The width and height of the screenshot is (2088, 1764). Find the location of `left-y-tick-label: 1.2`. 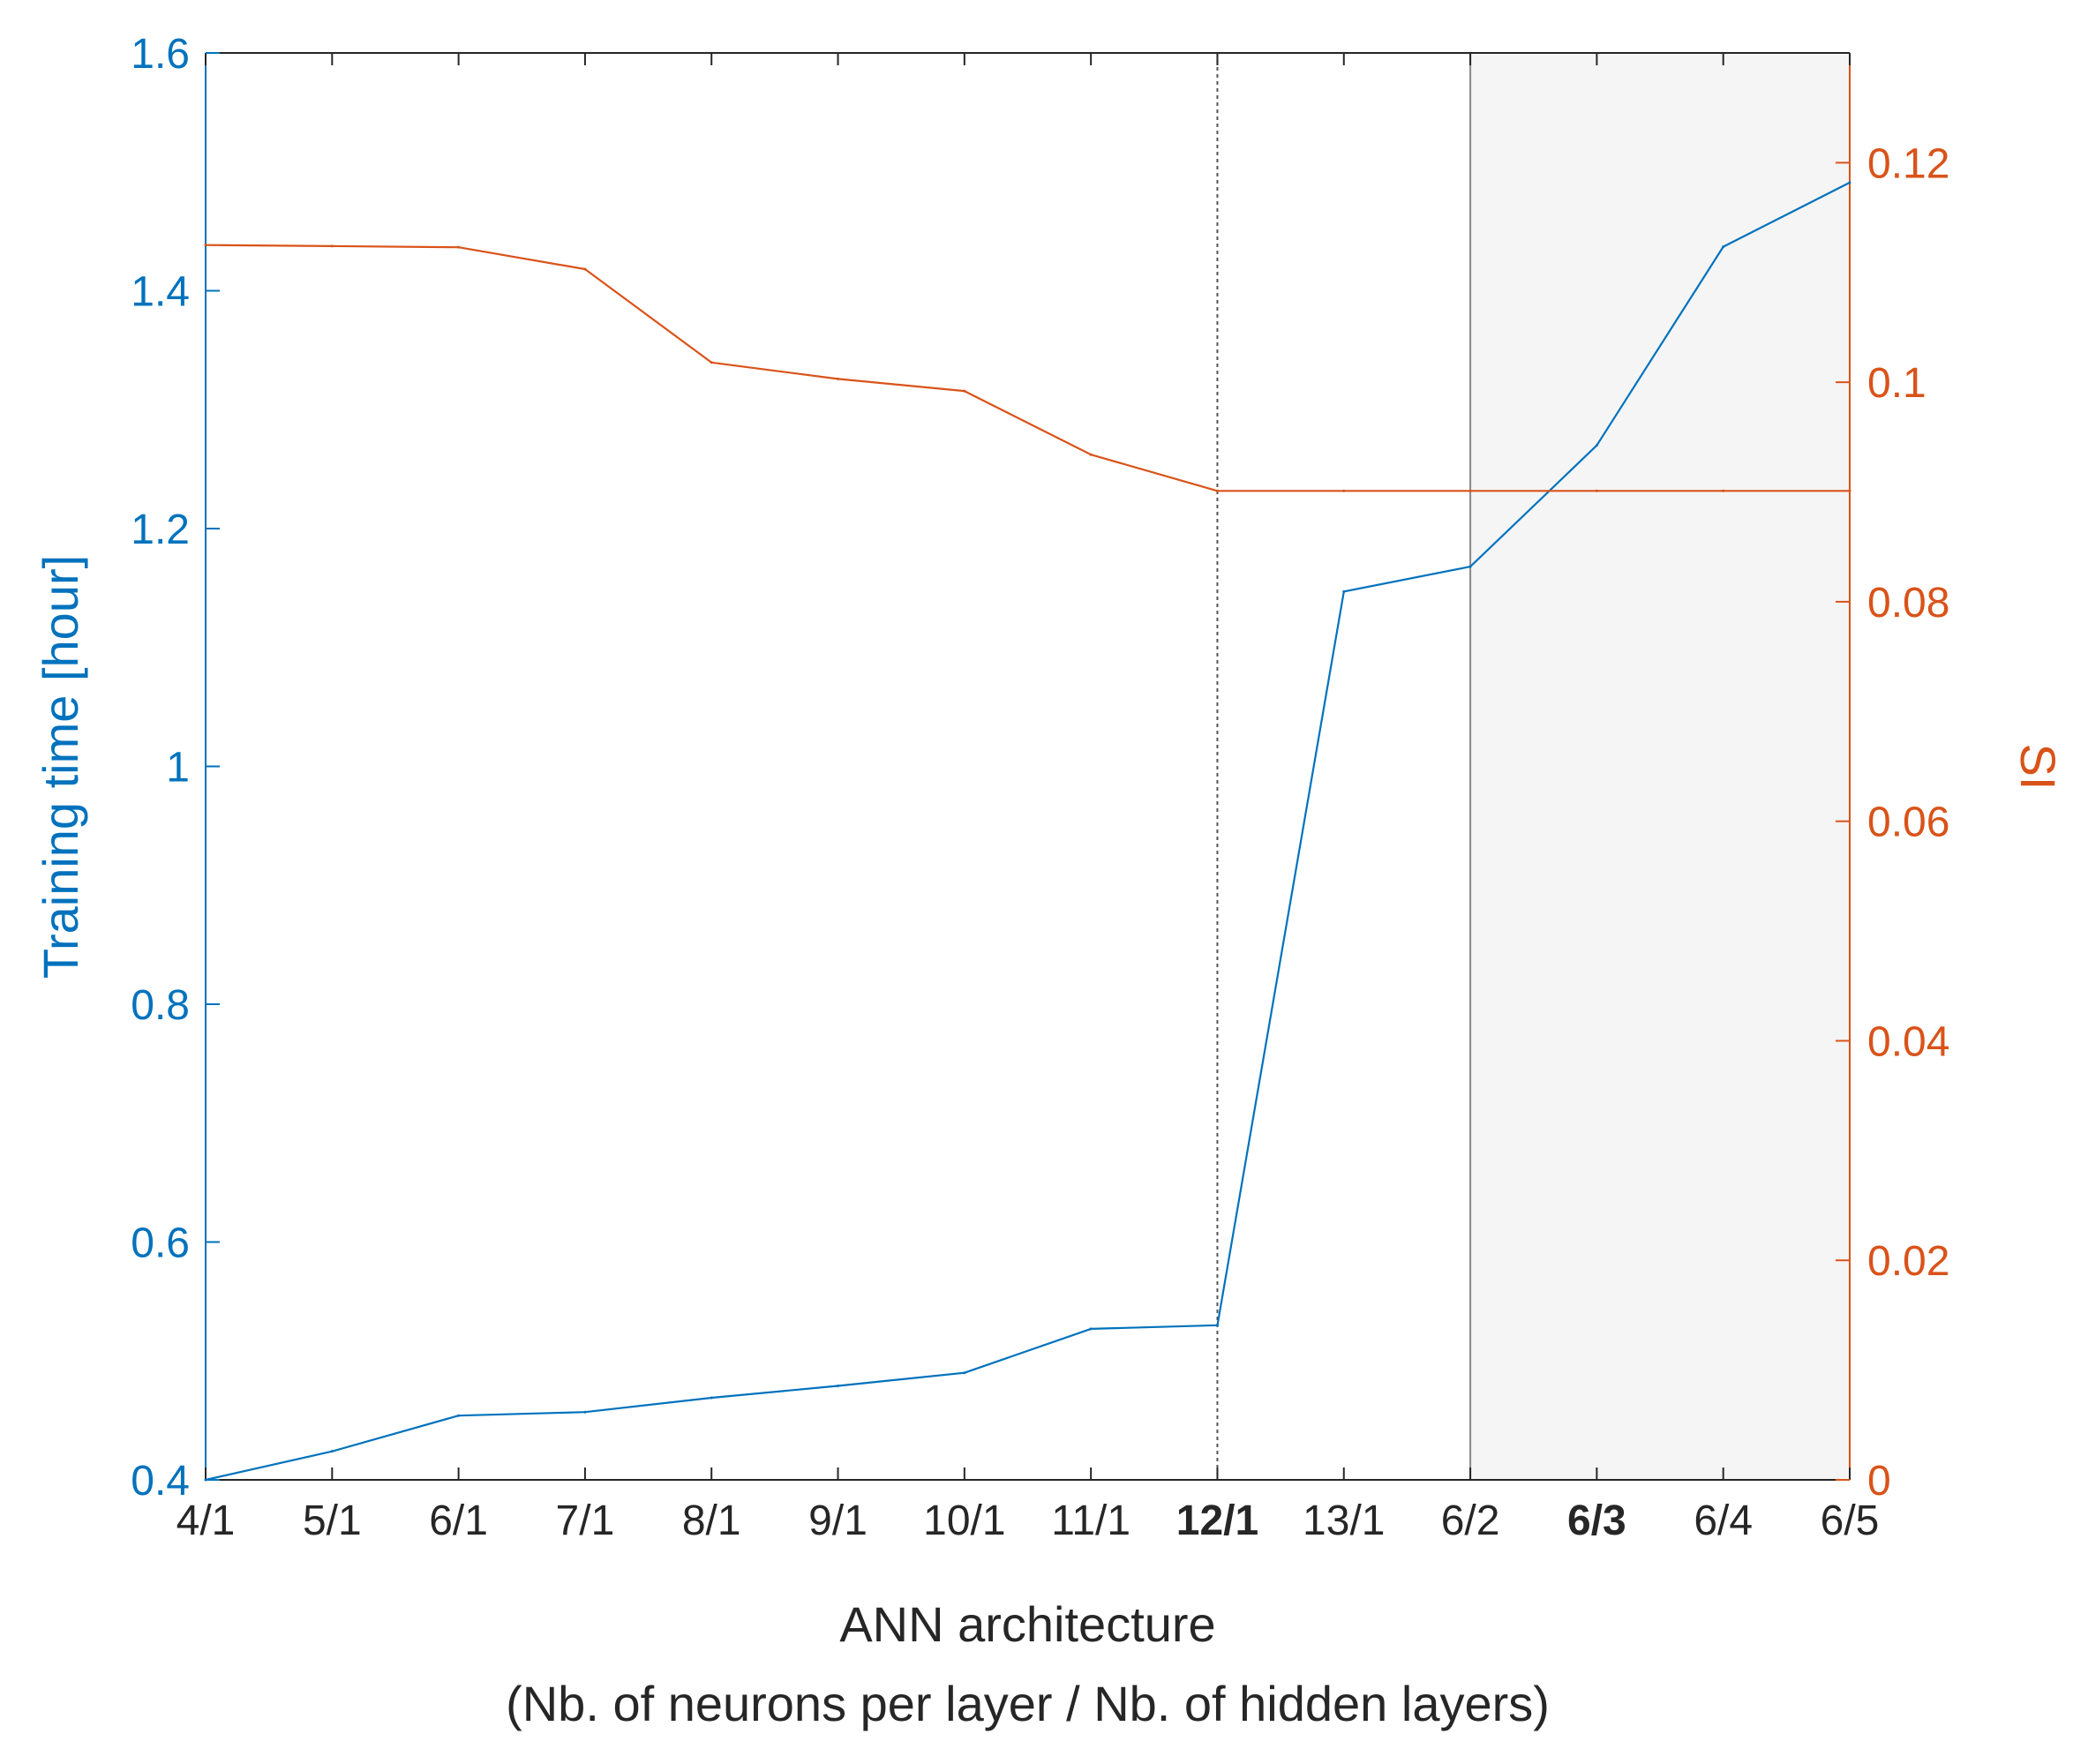

left-y-tick-label: 1.2 is located at coordinates (160, 530).